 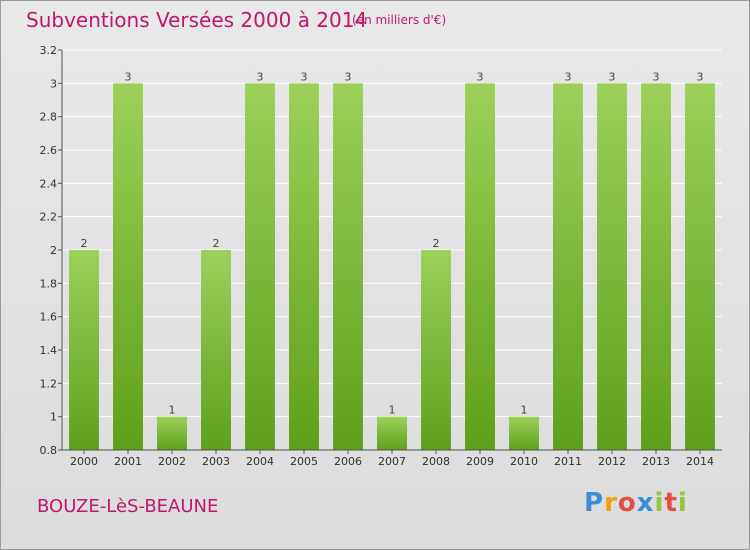 I want to click on x-tick-label: 2005, so click(x=304, y=461).